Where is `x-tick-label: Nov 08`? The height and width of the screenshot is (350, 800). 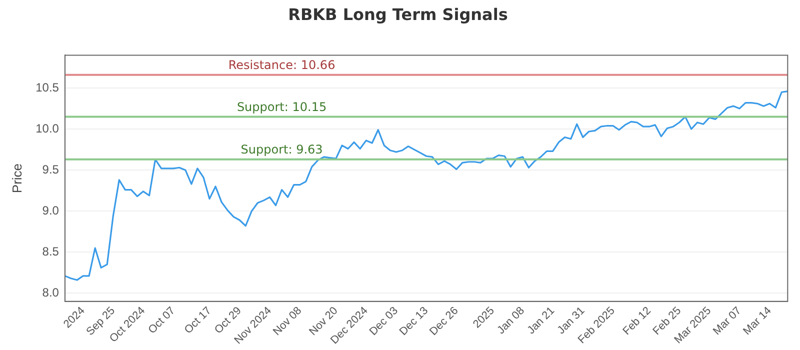
x-tick-label: Nov 08 is located at coordinates (287, 321).